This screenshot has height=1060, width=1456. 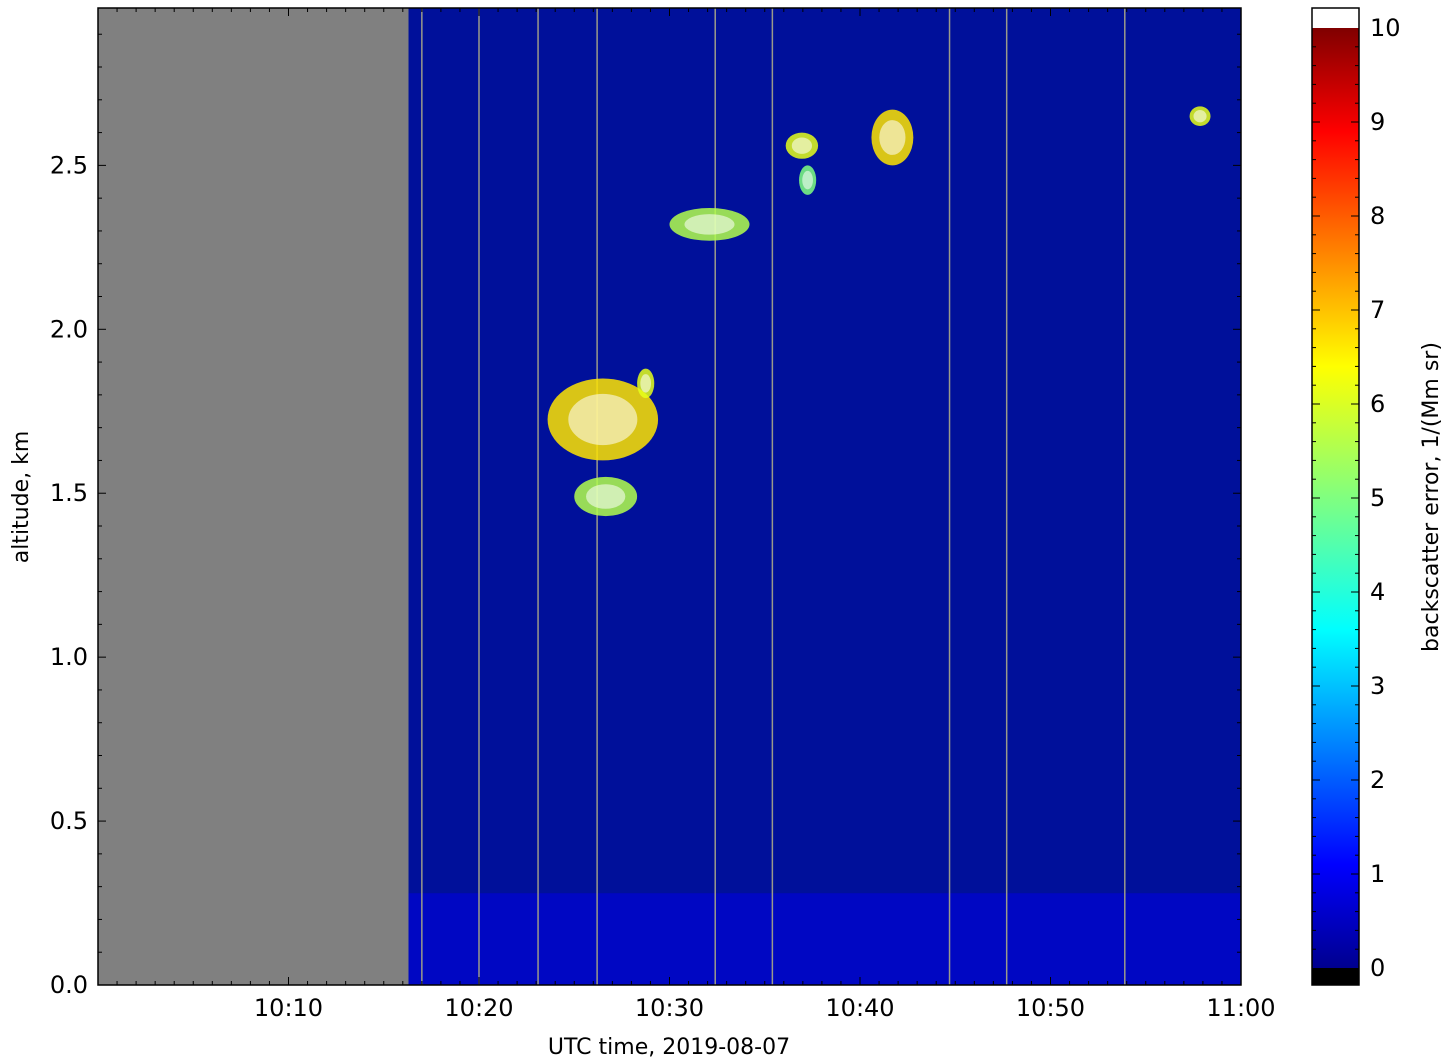 I want to click on colorbar-tick-label: 6, so click(x=1377, y=404).